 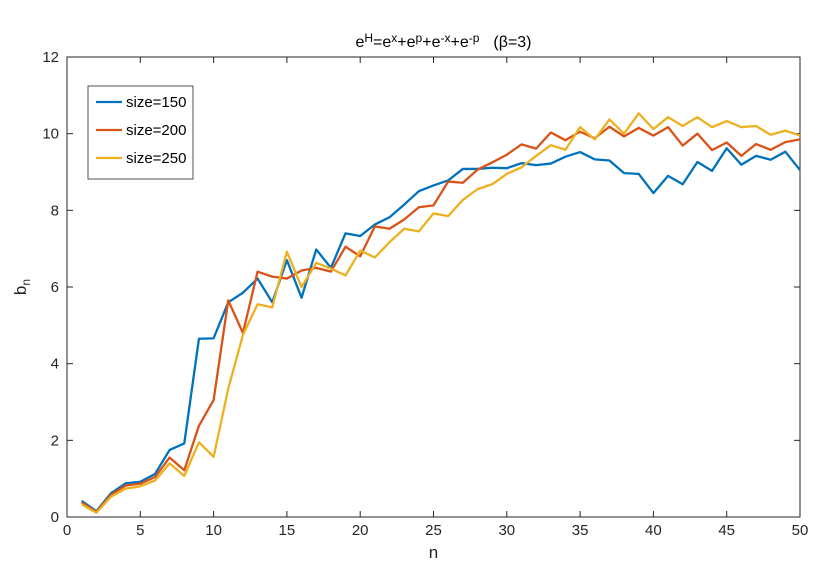 I want to click on y-tick-label: 0, so click(x=55, y=517).